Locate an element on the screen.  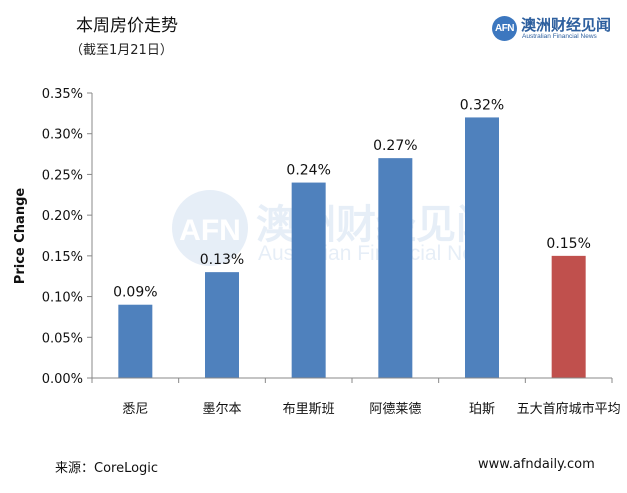
y-tick-label: 0.35% is located at coordinates (62, 94).